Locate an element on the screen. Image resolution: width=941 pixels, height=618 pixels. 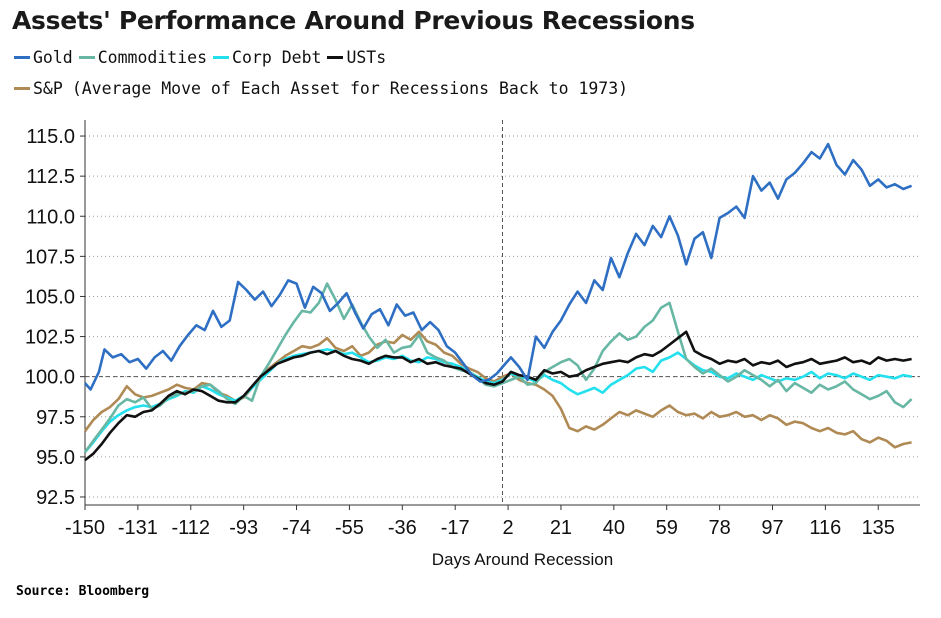
series-line-corp-debt is located at coordinates (498, 400).